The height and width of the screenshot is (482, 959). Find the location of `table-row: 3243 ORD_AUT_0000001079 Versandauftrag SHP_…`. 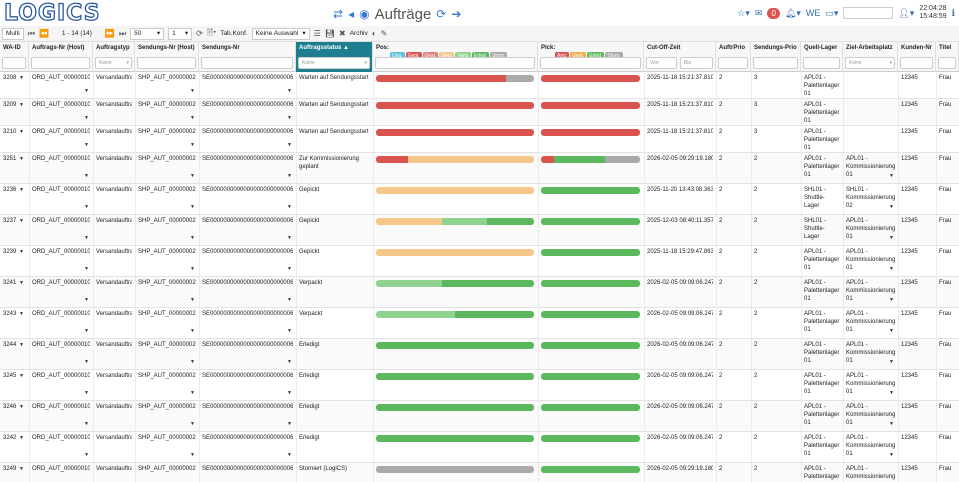

table-row: 3243 ORD_AUT_0000001079 Versandauftrag SHP_… is located at coordinates (479, 323).